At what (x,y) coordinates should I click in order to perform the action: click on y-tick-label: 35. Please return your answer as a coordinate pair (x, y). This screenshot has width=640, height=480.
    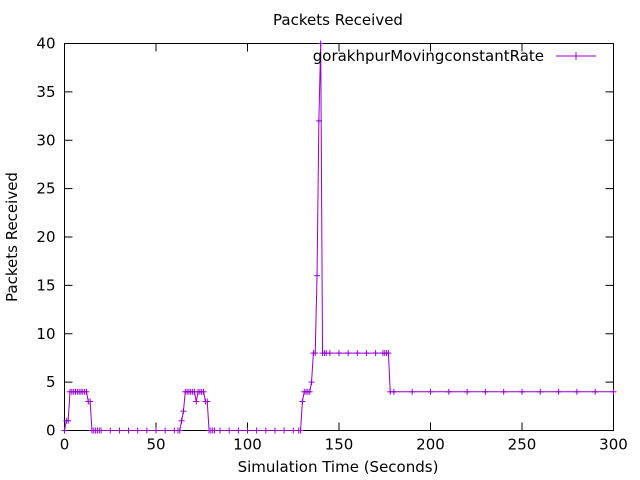
    Looking at the image, I should click on (45, 92).